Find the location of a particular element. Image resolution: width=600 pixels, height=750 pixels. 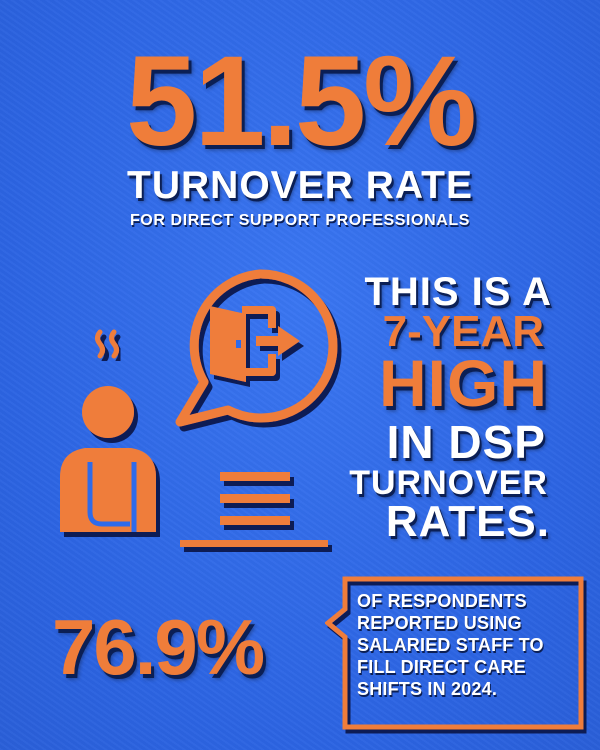

callout-line-1: OF RESPONDENTS is located at coordinates (442, 601).